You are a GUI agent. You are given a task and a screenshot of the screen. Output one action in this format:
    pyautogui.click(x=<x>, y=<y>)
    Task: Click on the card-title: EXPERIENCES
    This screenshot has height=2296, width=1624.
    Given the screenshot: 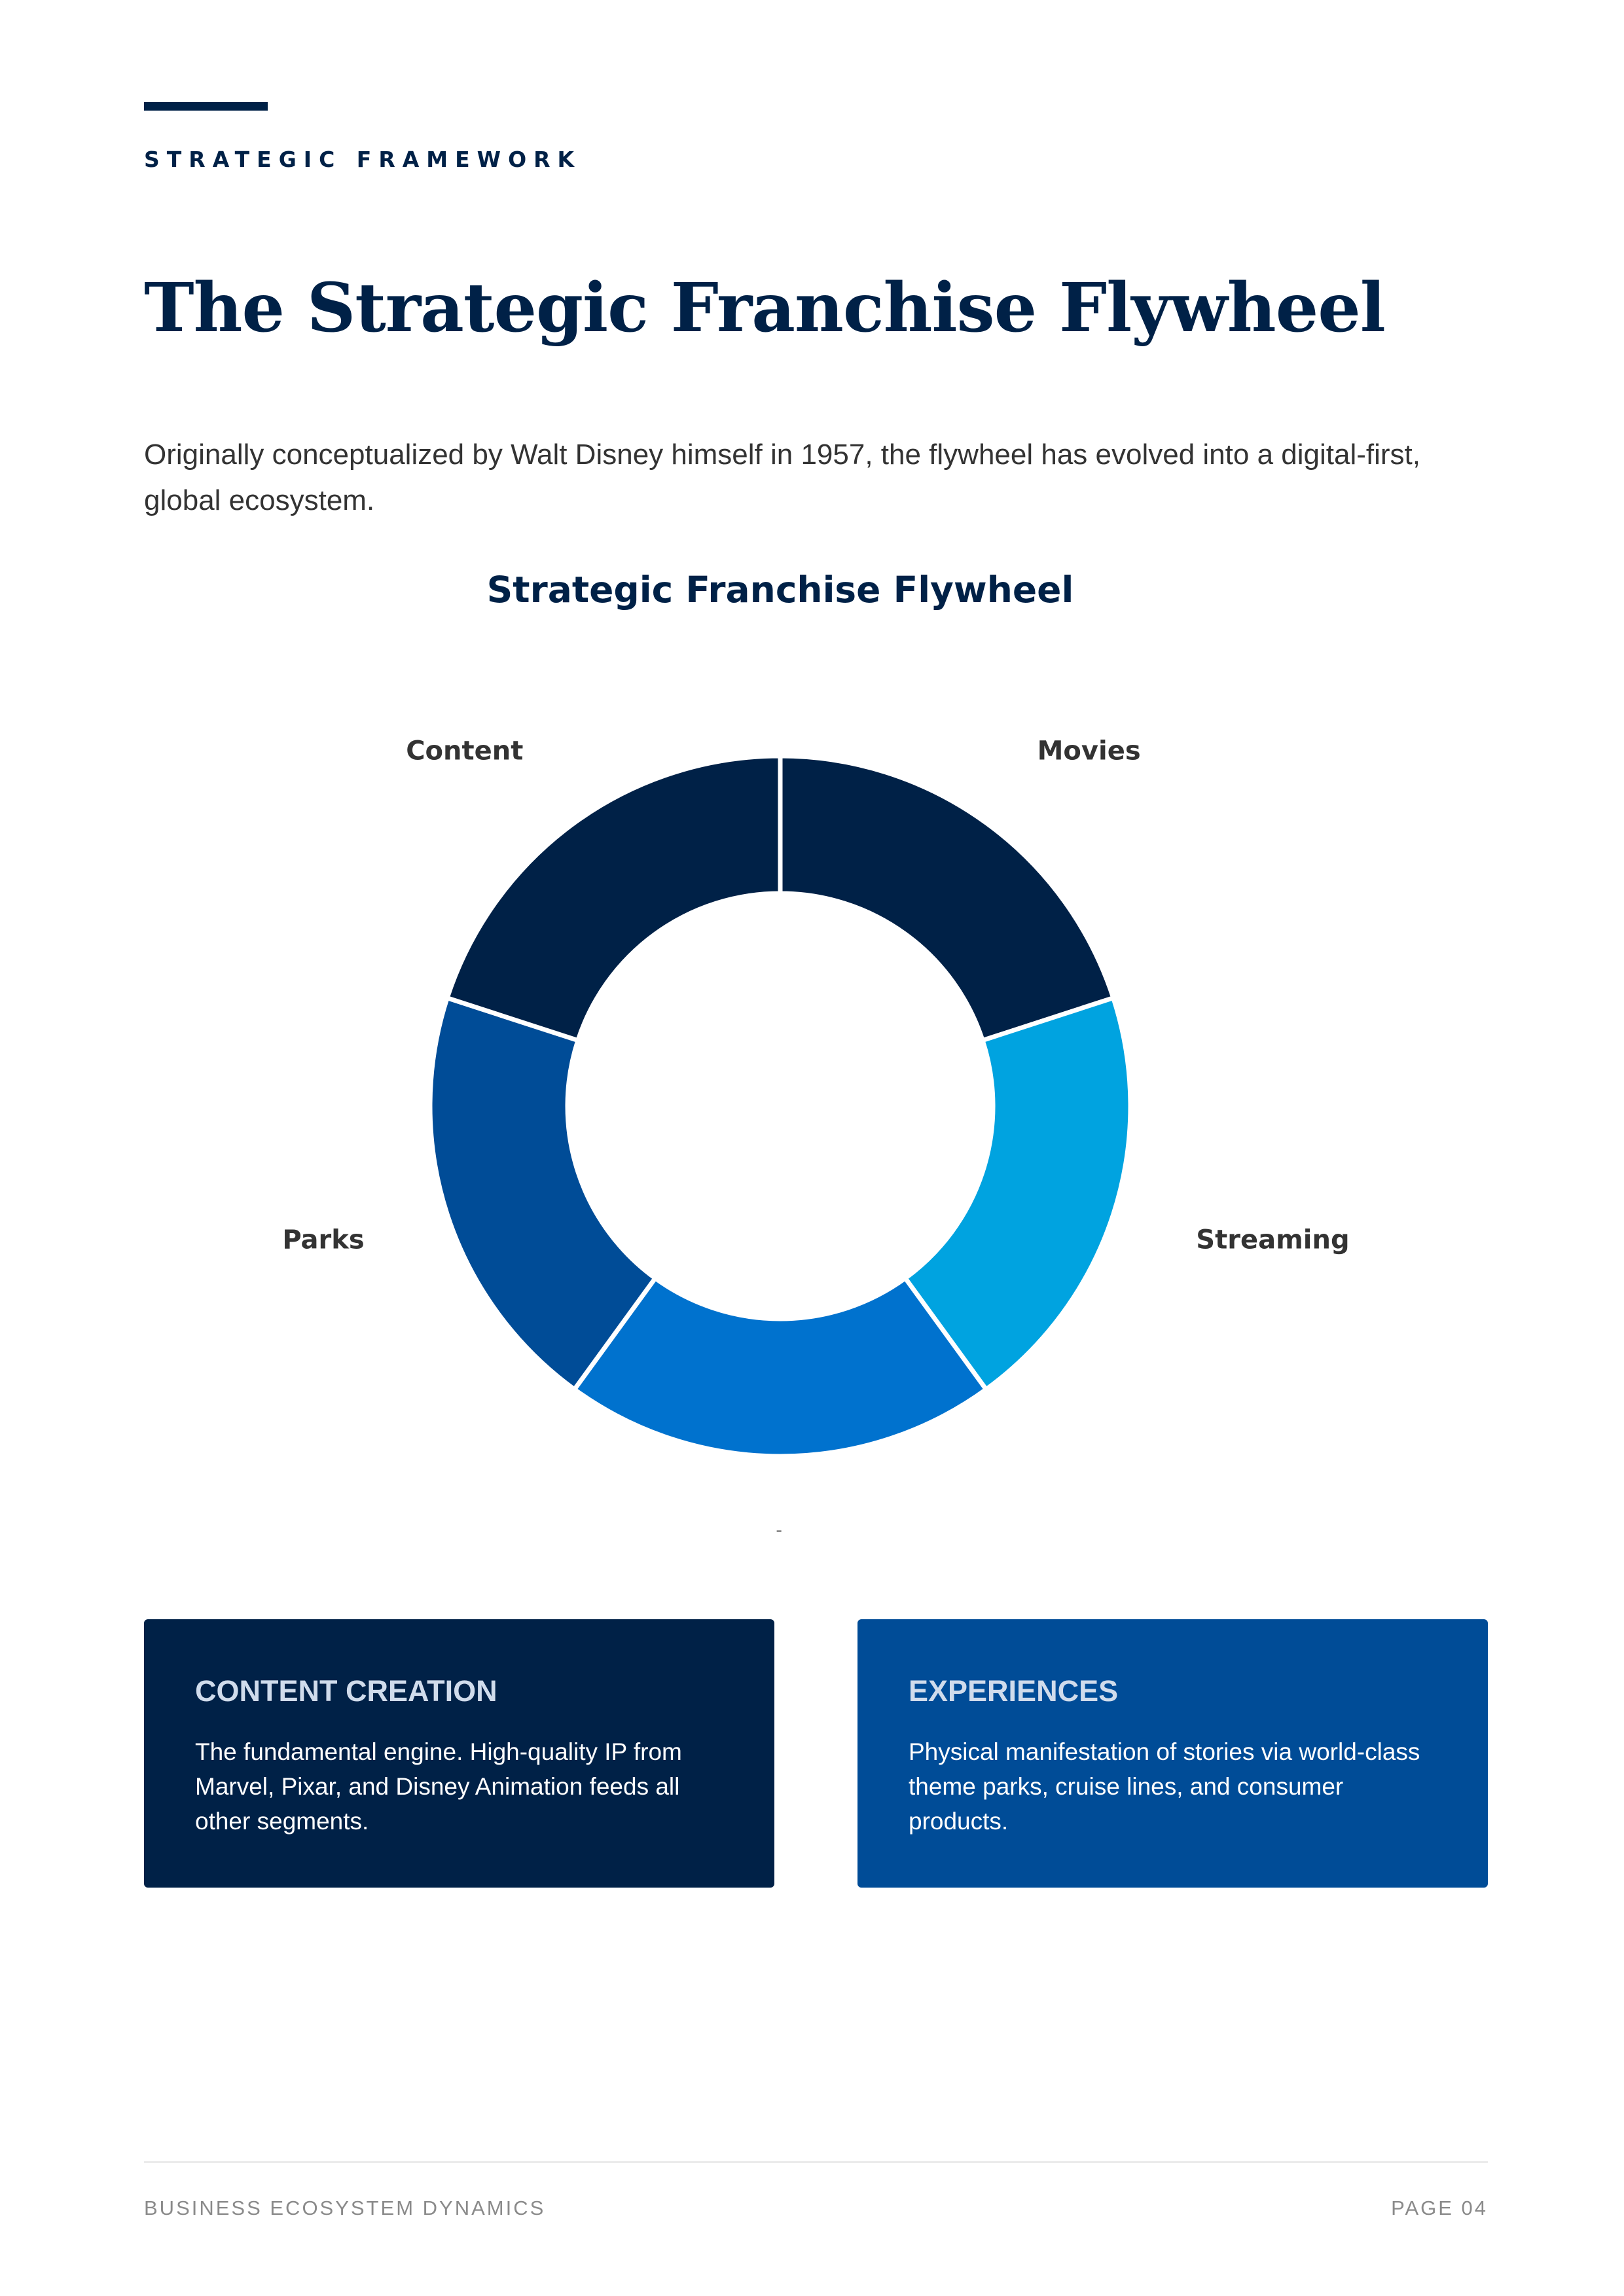 What is the action you would take?
    pyautogui.click(x=1014, y=1691)
    